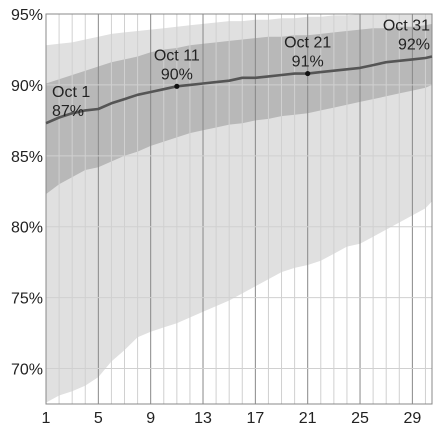 Image resolution: width=434 pixels, height=427 pixels. I want to click on annotation-date-label: Oct 11, so click(177, 55).